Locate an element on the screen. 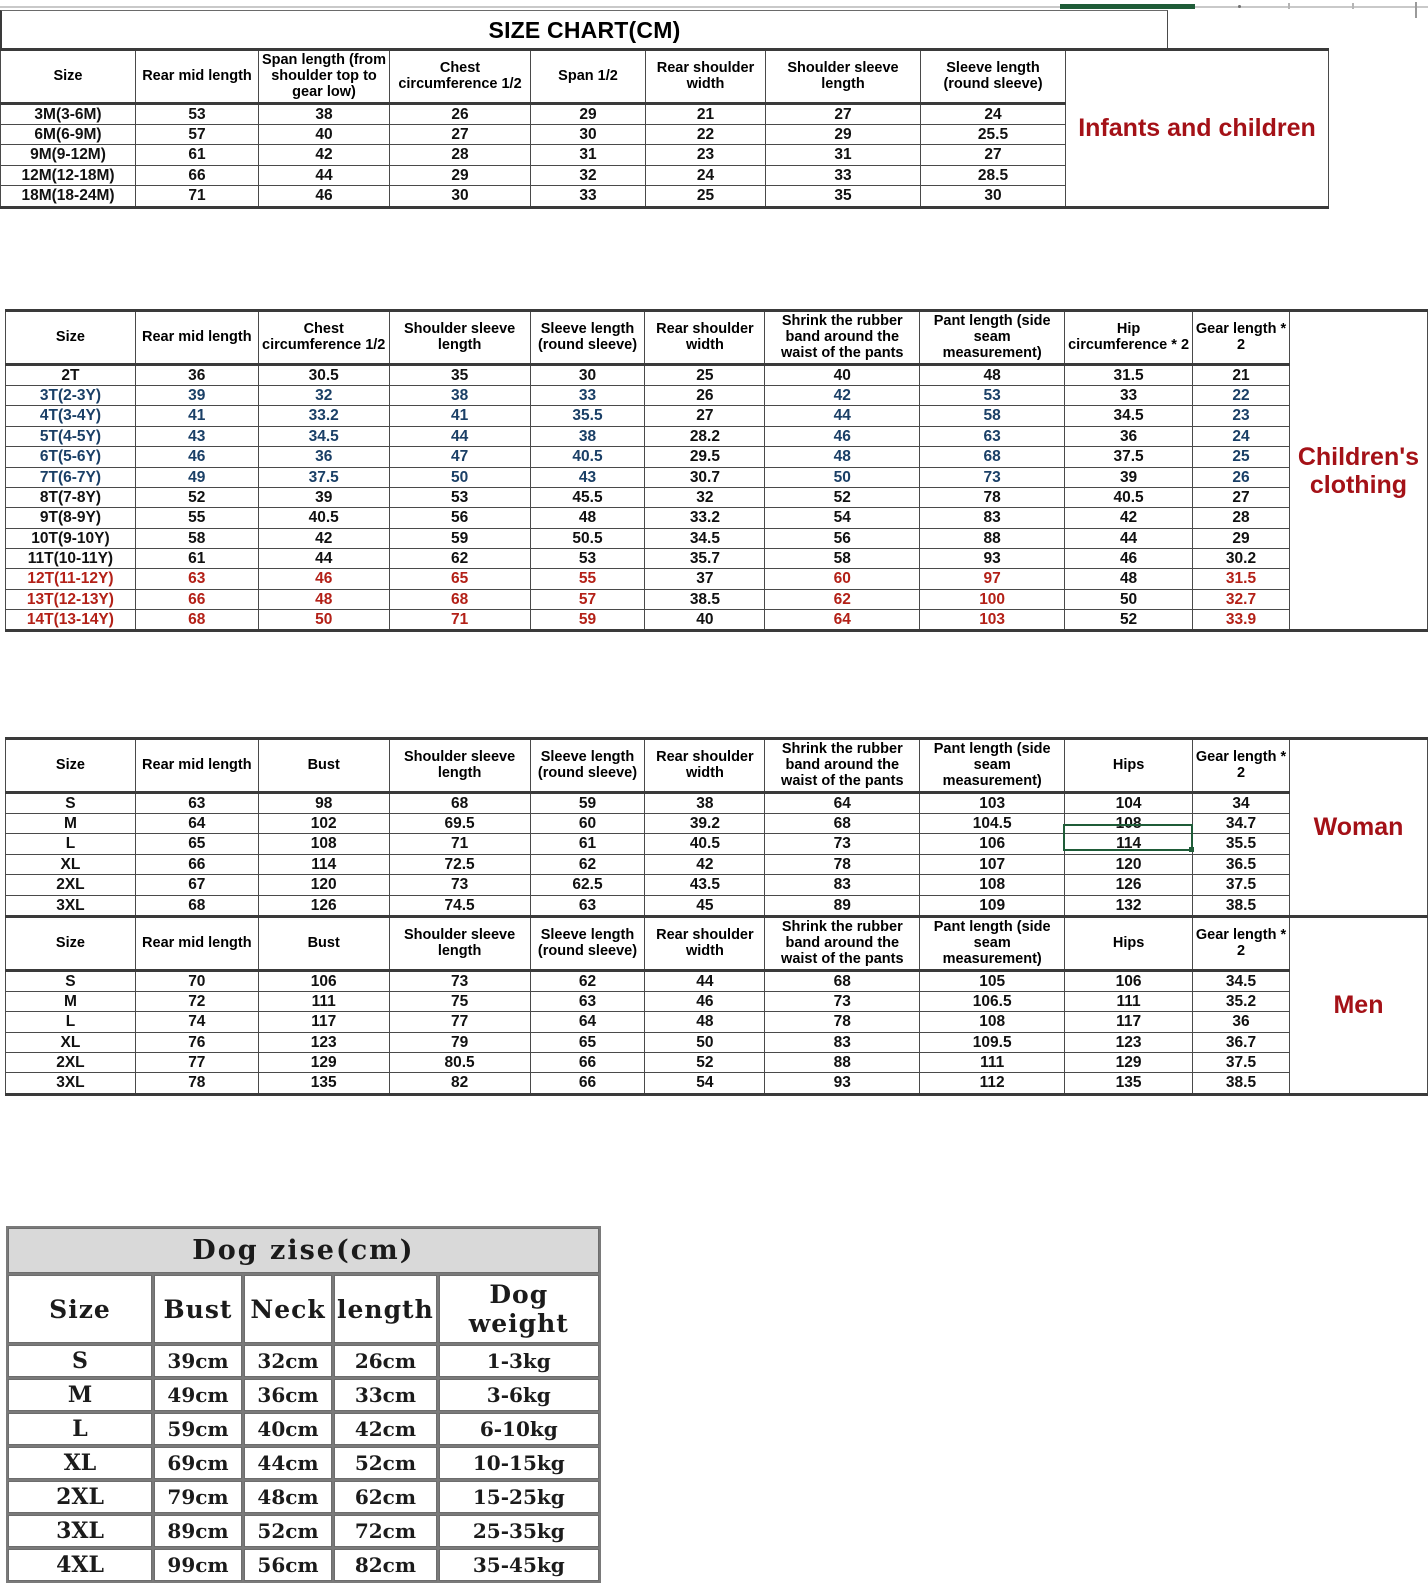  data-cell: 107 is located at coordinates (992, 864).